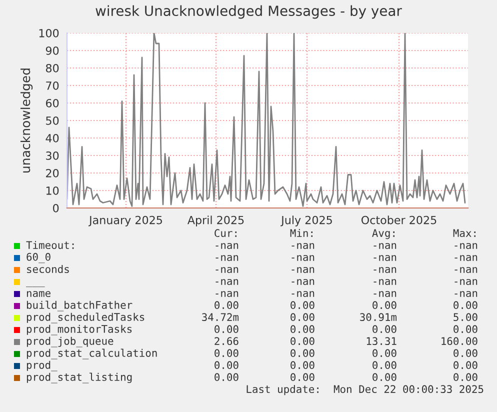 The width and height of the screenshot is (497, 412). What do you see at coordinates (464, 233) in the screenshot?
I see `text: Max:` at bounding box center [464, 233].